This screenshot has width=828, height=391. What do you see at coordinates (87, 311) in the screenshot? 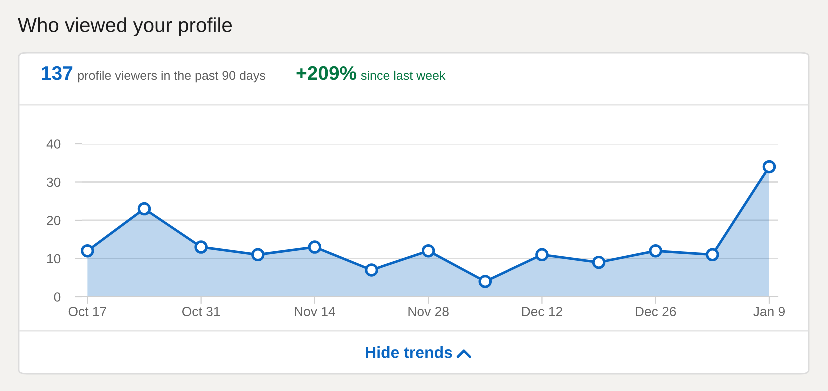
I see `x-tick-label: Oct 17` at bounding box center [87, 311].